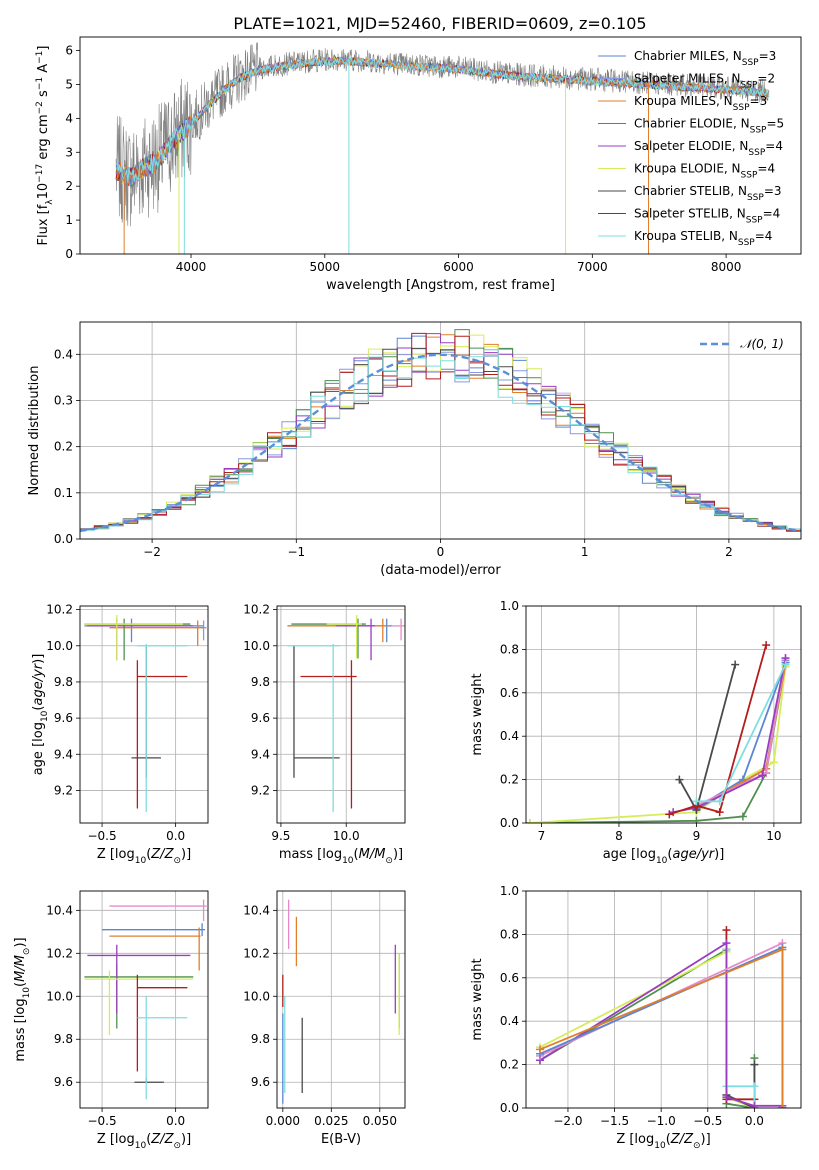 Image resolution: width=819 pixels, height=1170 pixels. Describe the element at coordinates (704, 171) in the screenshot. I see `legend-entry: Kroupa ELODIE, NSSP=4` at that location.